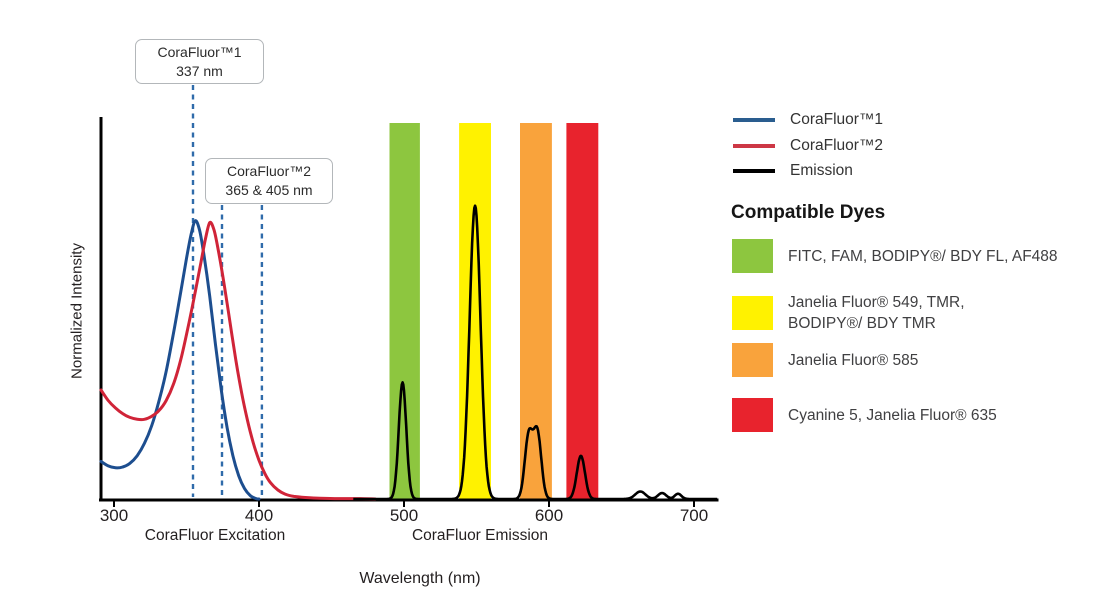  I want to click on legend-item-emission: Emission, so click(793, 171).